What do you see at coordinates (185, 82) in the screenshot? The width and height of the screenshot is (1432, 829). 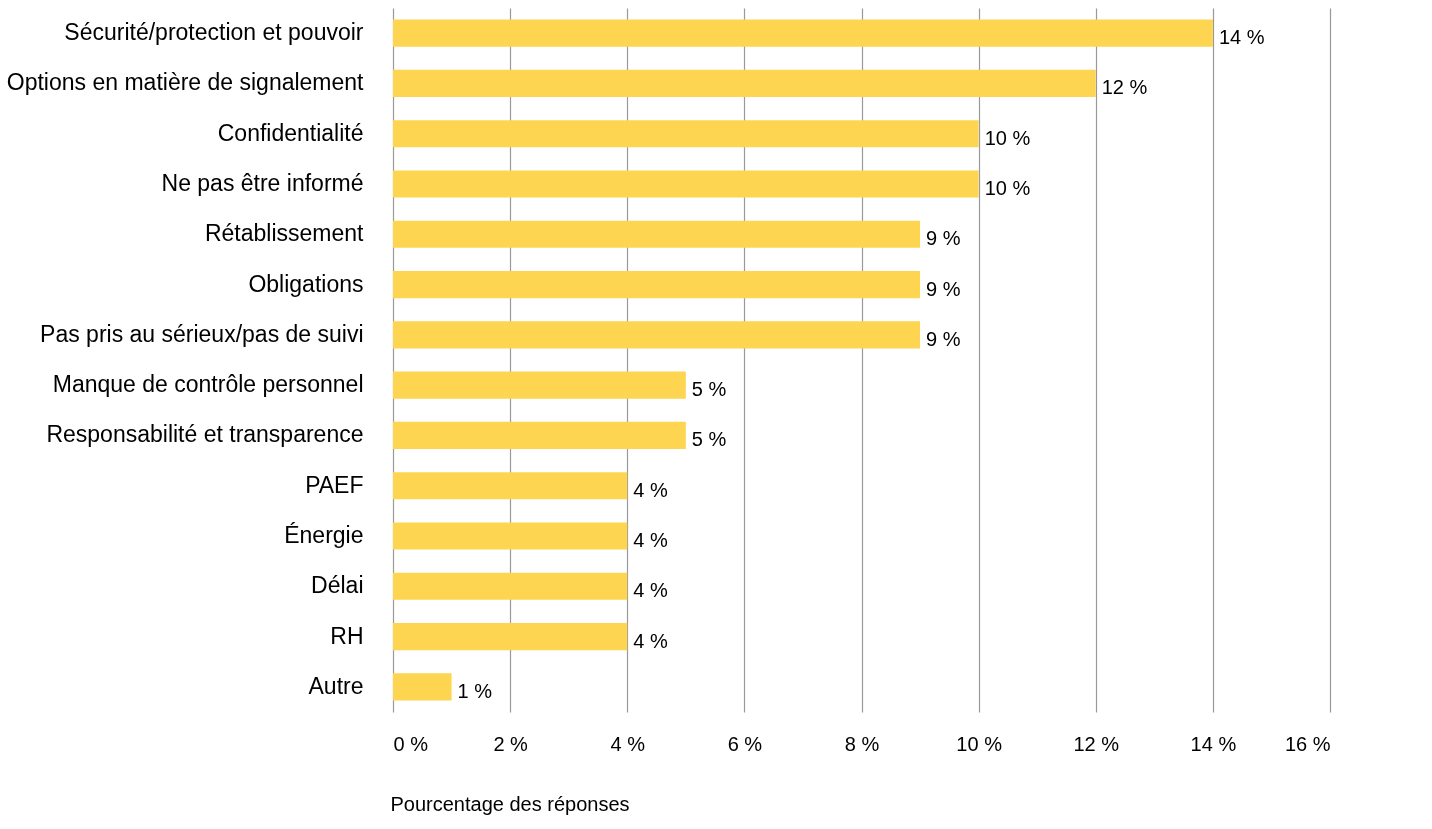 I see `y-tick-label: Options en matière de signalement` at bounding box center [185, 82].